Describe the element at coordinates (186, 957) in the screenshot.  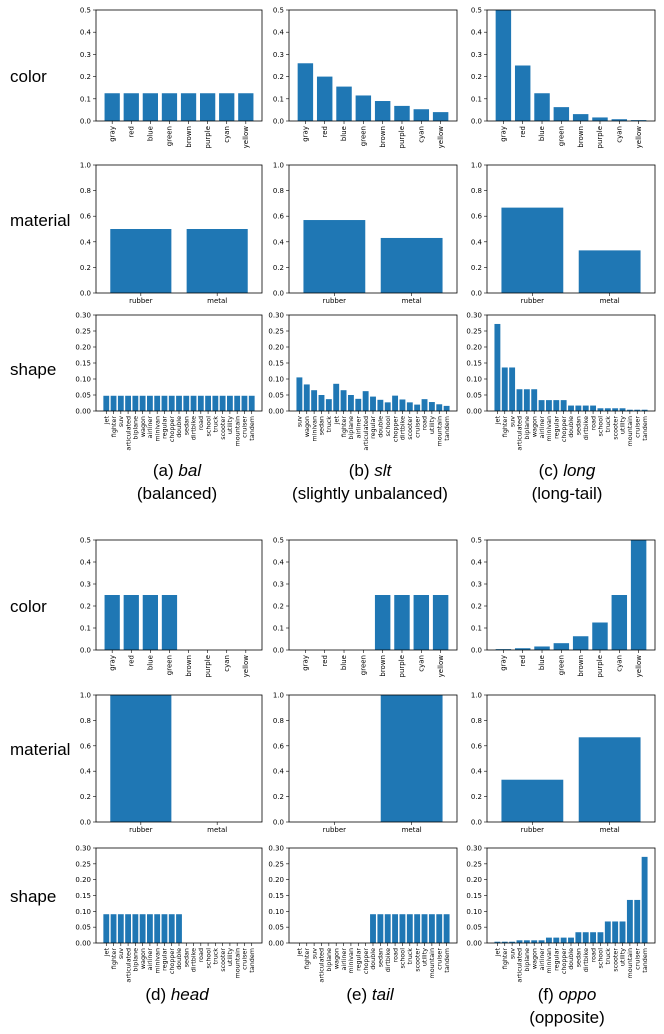
I see `x-tick-label: sedan` at that location.